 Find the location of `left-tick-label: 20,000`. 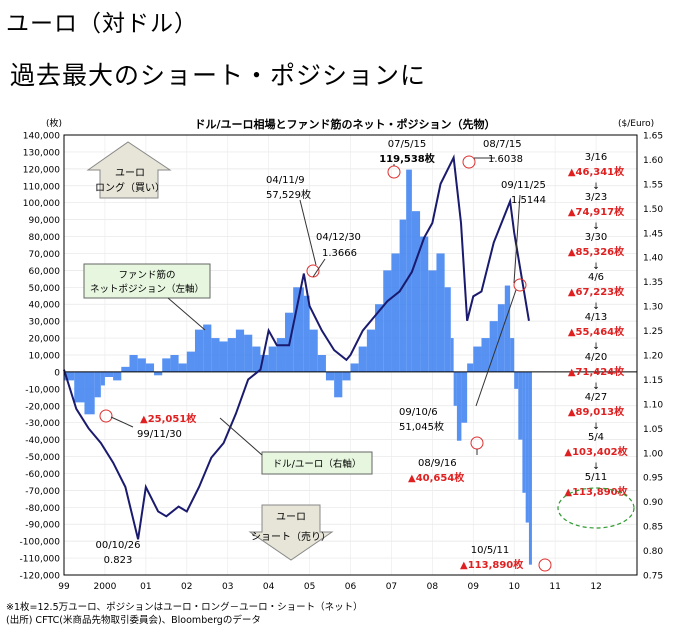

left-tick-label: 20,000 is located at coordinates (45, 340).